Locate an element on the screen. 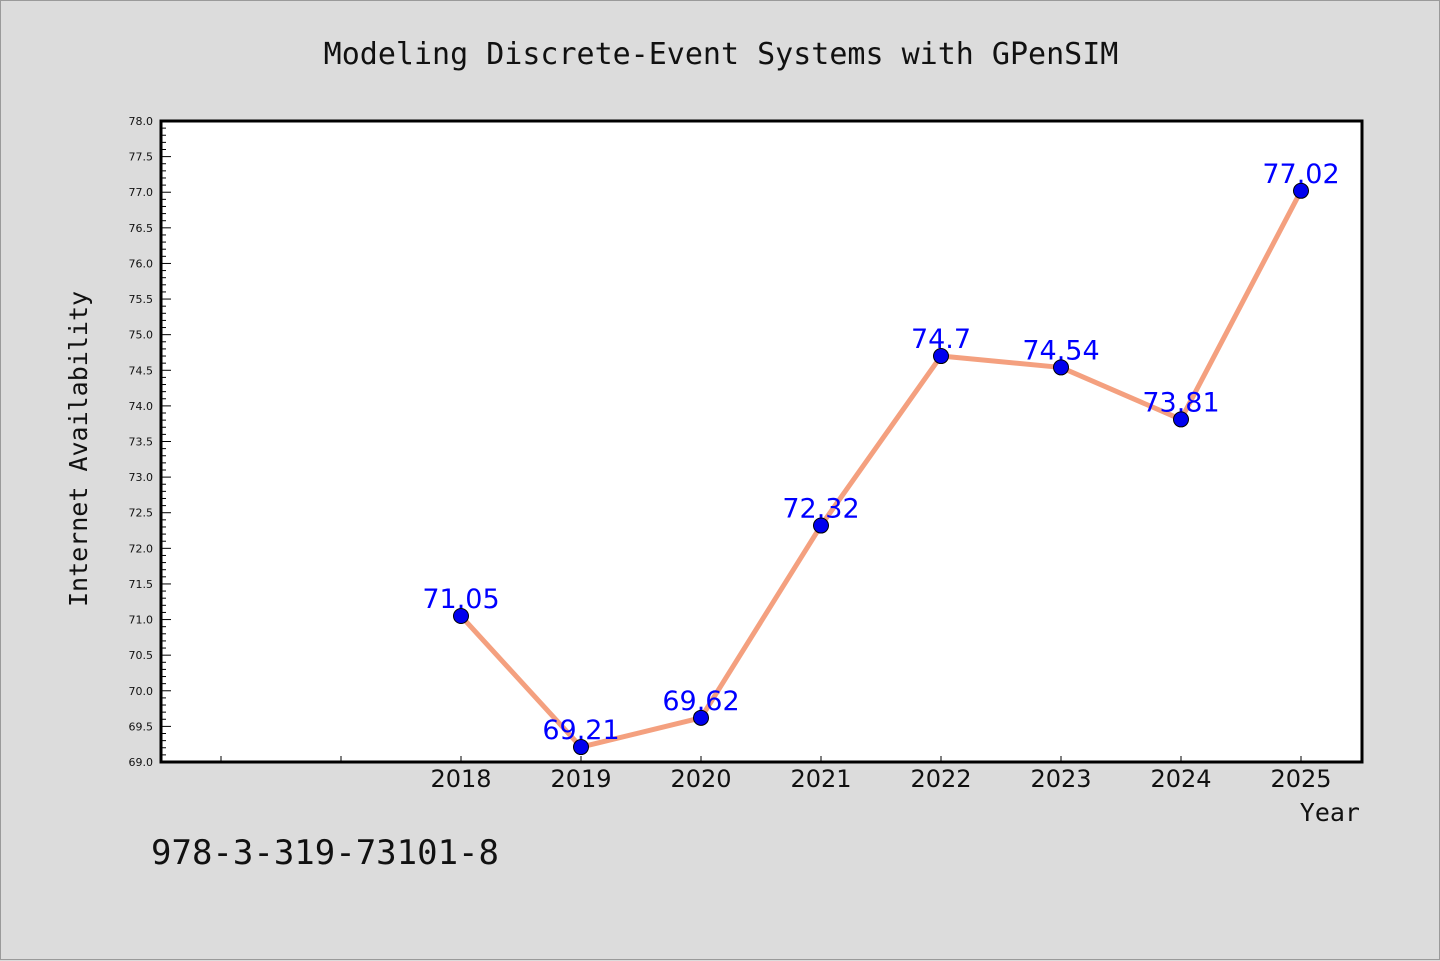  y-tick-label: 71.5 is located at coordinates (141, 584).